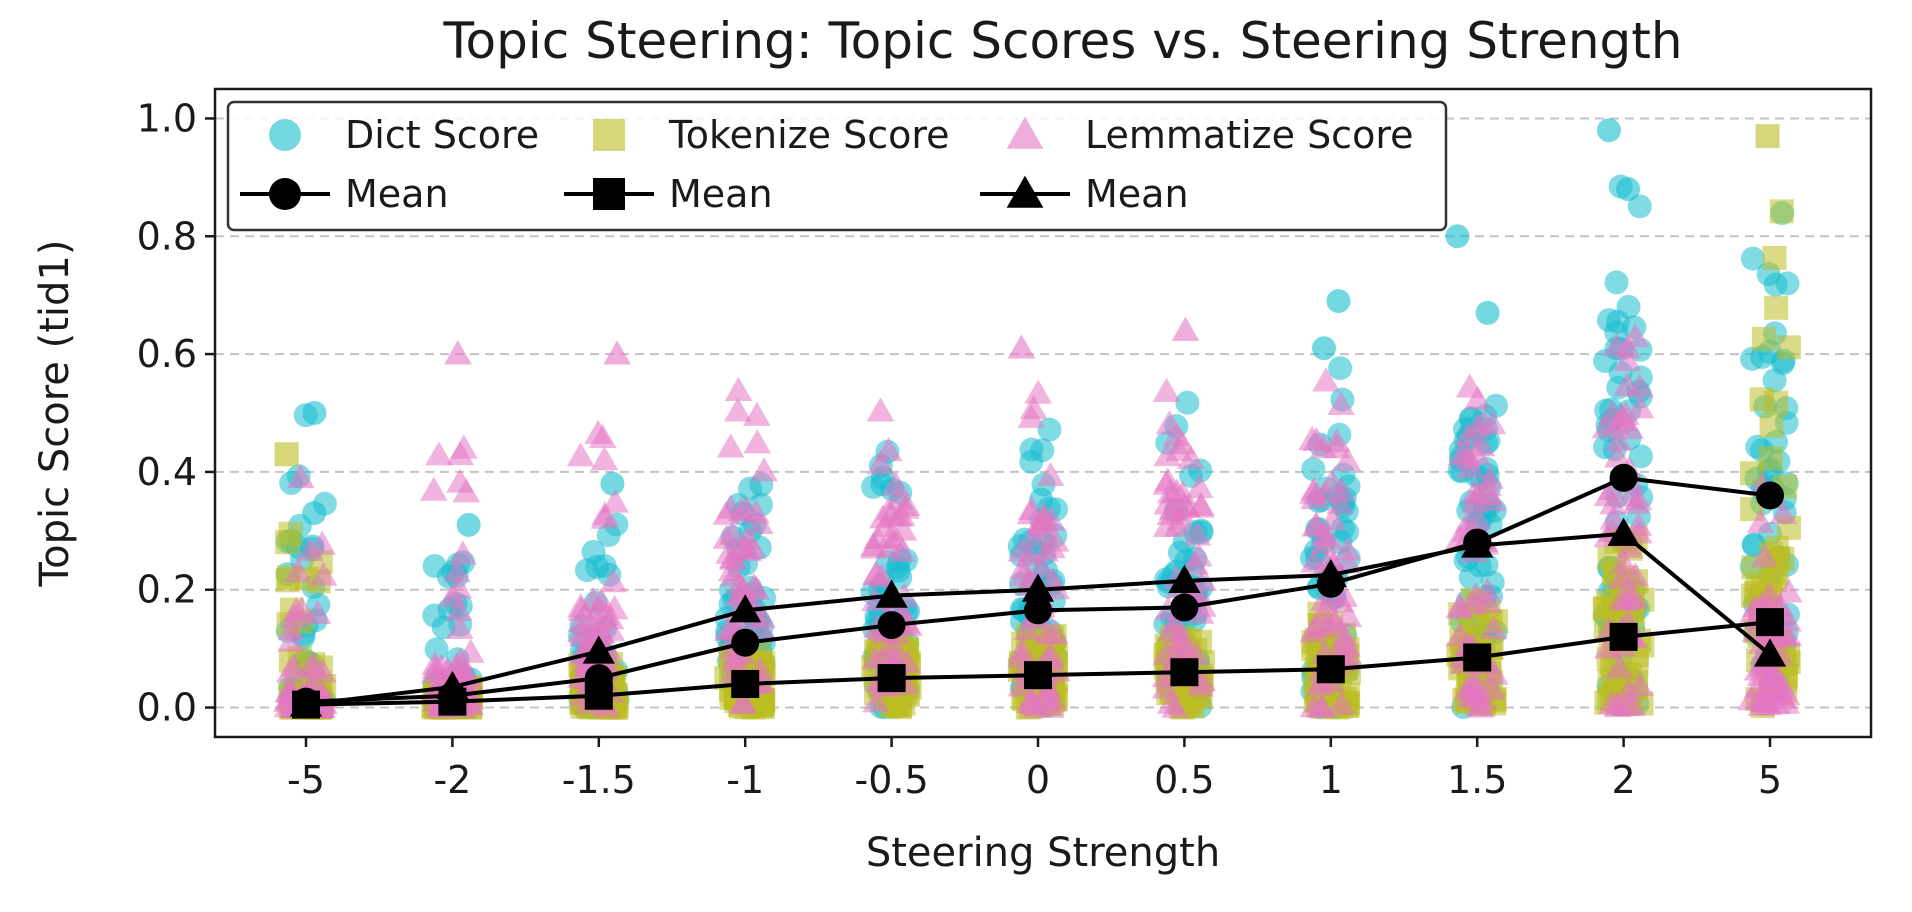  Describe the element at coordinates (442, 135) in the screenshot. I see `legend-label: Dict Score` at that location.